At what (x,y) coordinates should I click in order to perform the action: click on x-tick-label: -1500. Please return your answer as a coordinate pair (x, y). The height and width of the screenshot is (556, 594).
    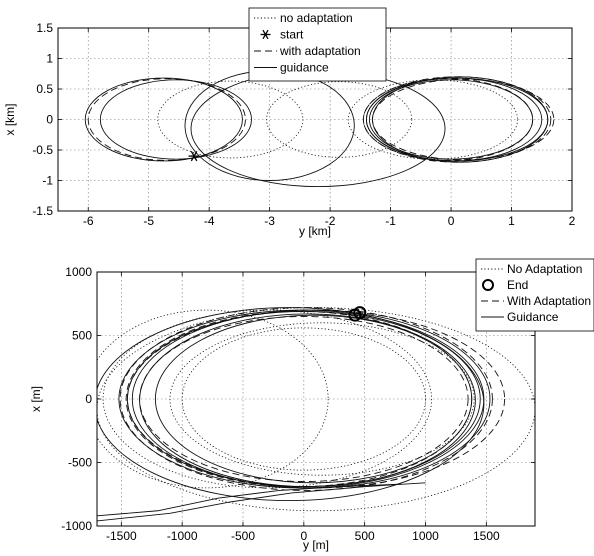
    Looking at the image, I should click on (121, 536).